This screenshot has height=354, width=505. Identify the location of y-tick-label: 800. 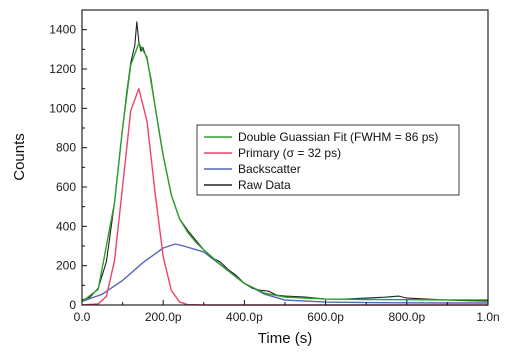
(66, 148).